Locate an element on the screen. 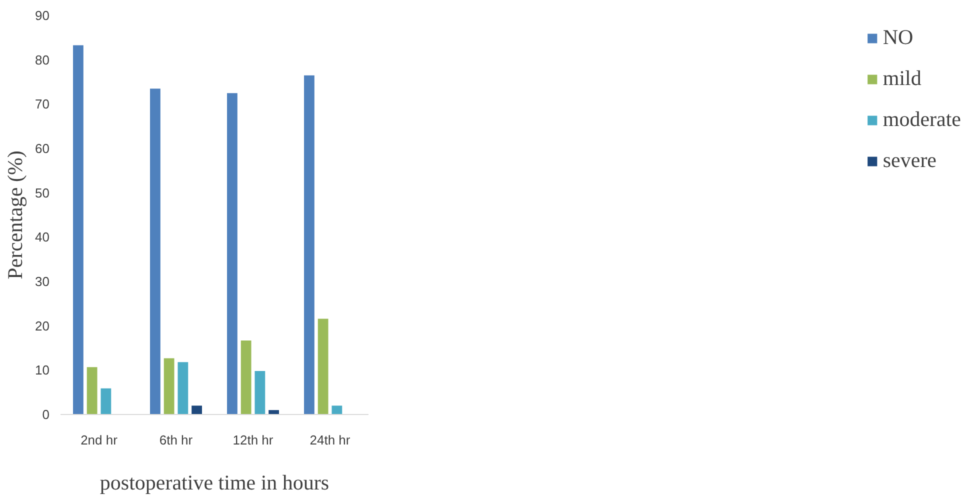 The width and height of the screenshot is (971, 497). y-tick-label: 60 is located at coordinates (42, 148).